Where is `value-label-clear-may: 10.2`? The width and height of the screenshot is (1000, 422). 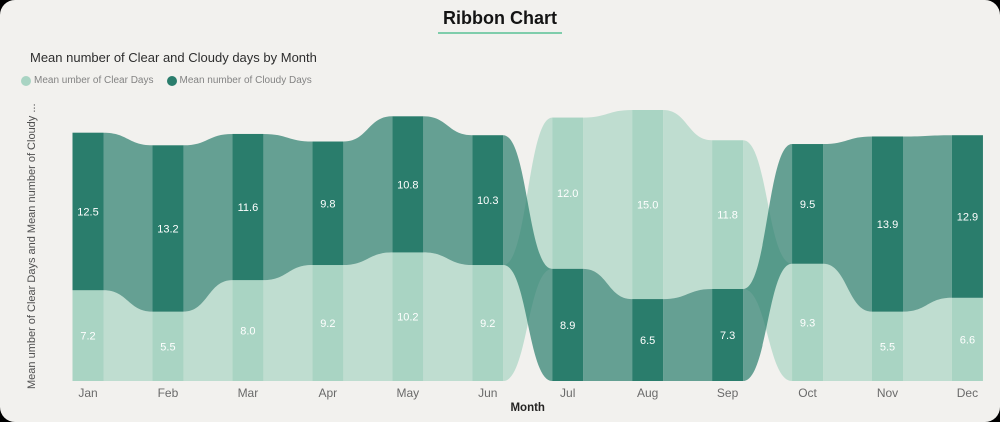
value-label-clear-may: 10.2 is located at coordinates (407, 318).